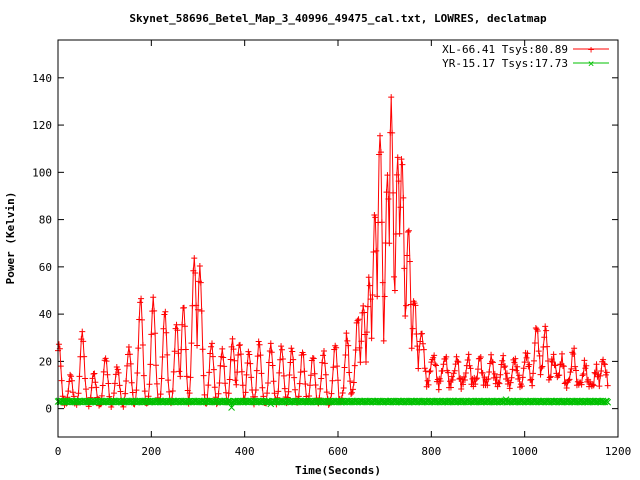  I want to click on legend-plus-xl: +, so click(591, 49).